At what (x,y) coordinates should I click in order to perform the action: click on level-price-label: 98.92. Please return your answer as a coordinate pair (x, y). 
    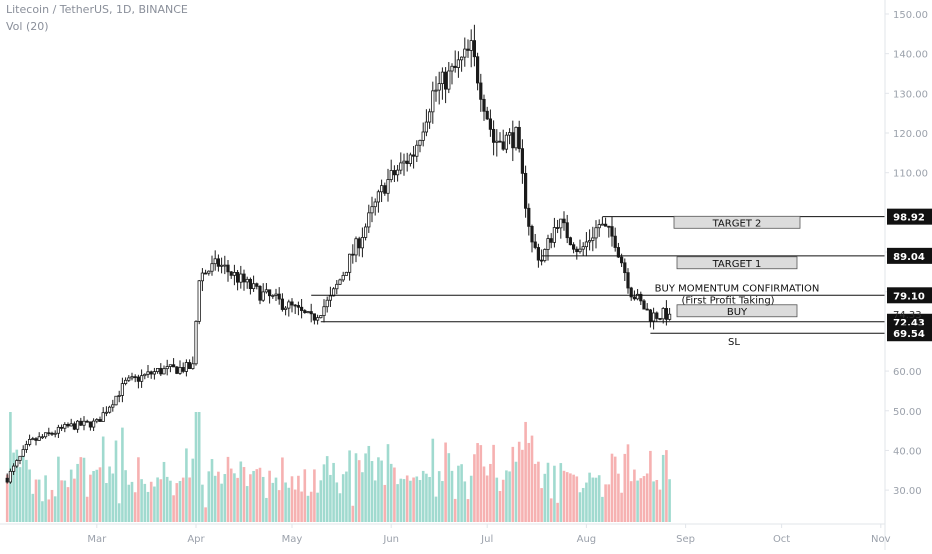
    Looking at the image, I should click on (909, 218).